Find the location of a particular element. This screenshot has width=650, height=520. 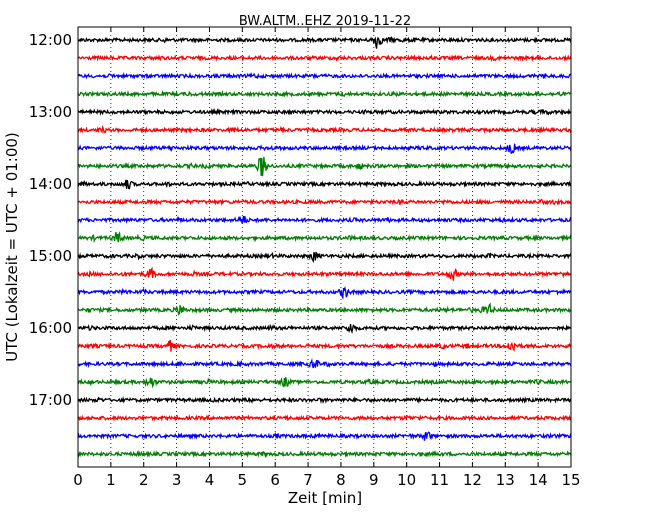

x-tick-label: 13 is located at coordinates (505, 480).